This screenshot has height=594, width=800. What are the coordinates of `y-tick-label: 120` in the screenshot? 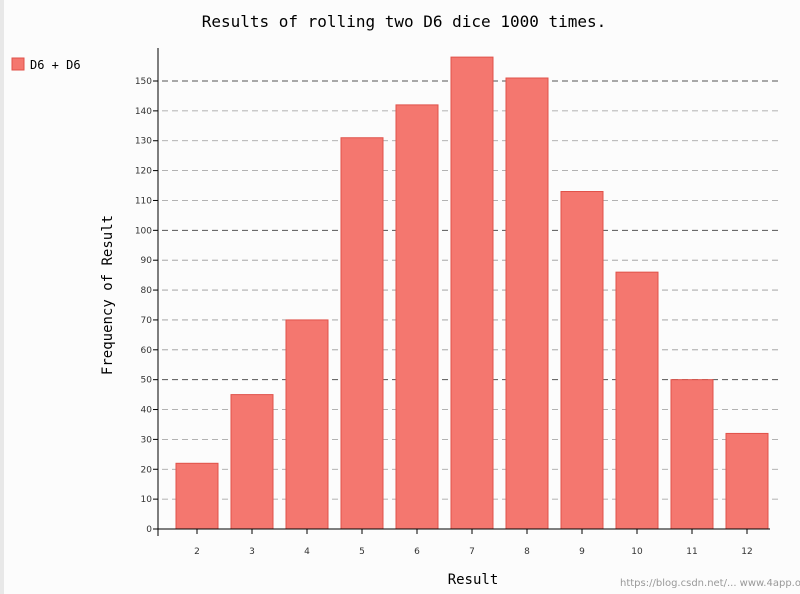 It's located at (143, 172).